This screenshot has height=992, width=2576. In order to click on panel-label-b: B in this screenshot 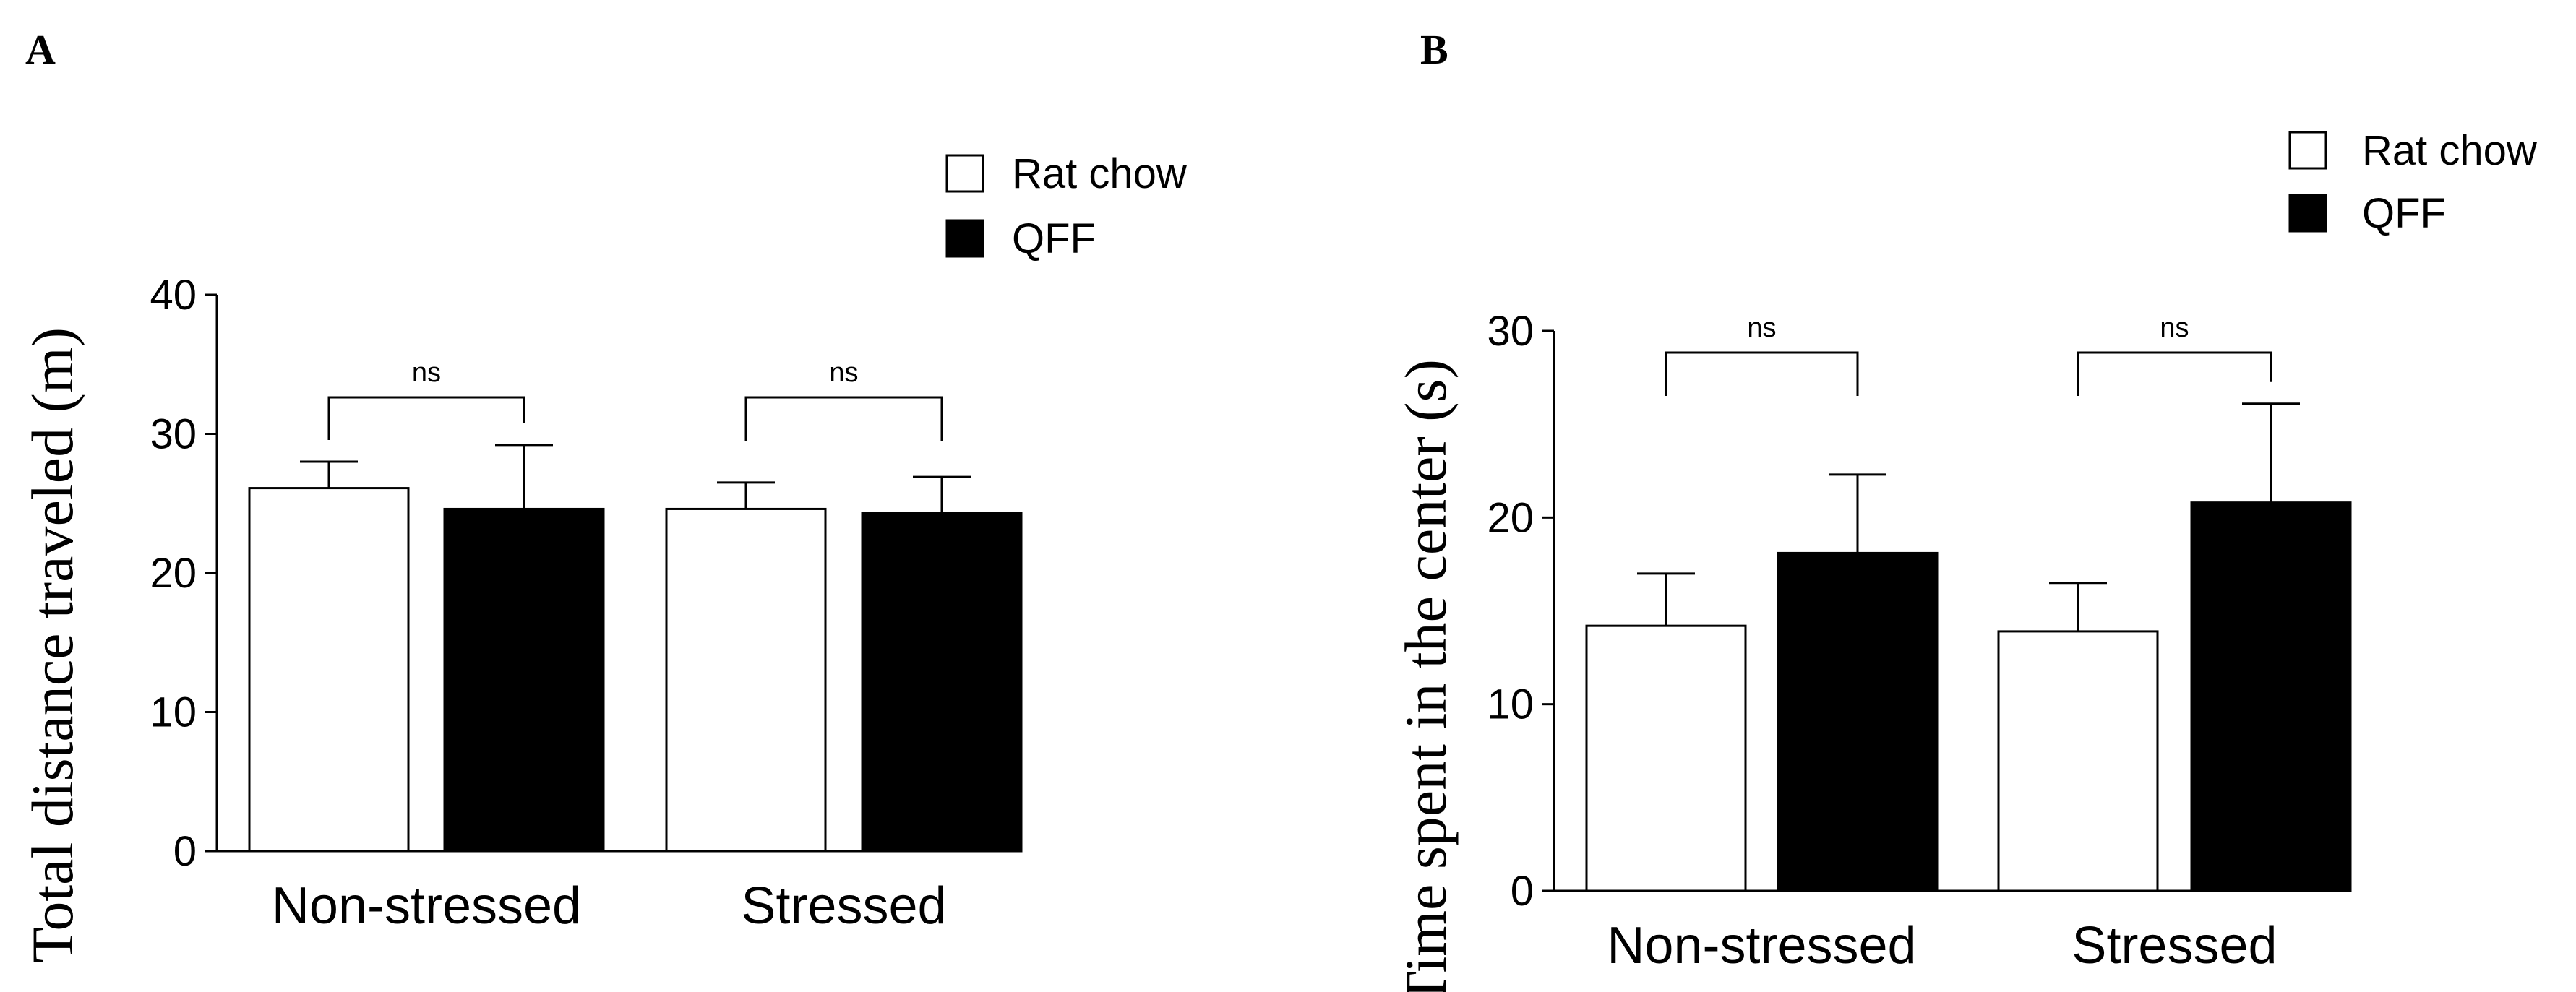, I will do `click(1434, 50)`.